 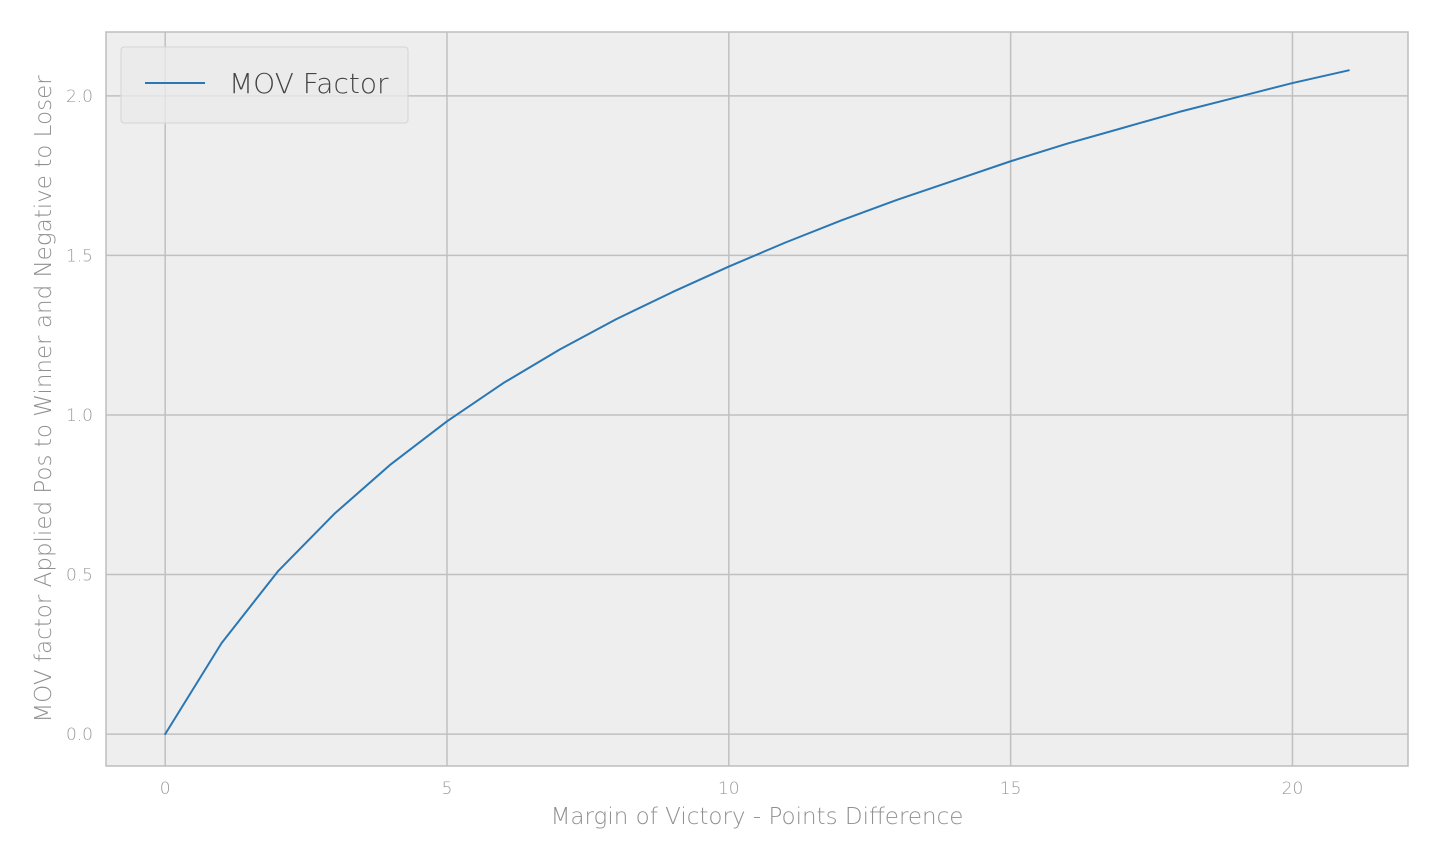 What do you see at coordinates (79, 97) in the screenshot?
I see `y-tick-label: 2.0` at bounding box center [79, 97].